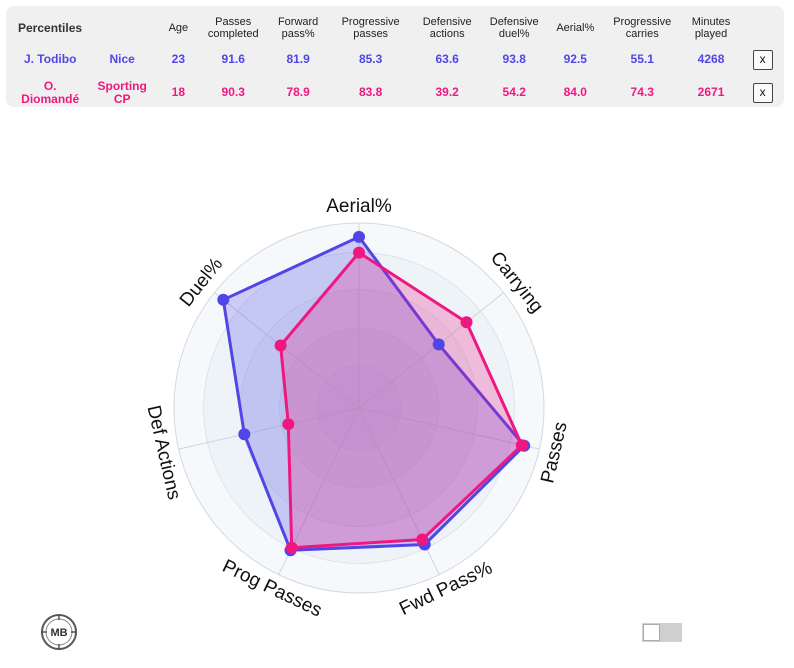 The height and width of the screenshot is (668, 794). Describe the element at coordinates (122, 92) in the screenshot. I see `team-name: Sporting CP` at that location.